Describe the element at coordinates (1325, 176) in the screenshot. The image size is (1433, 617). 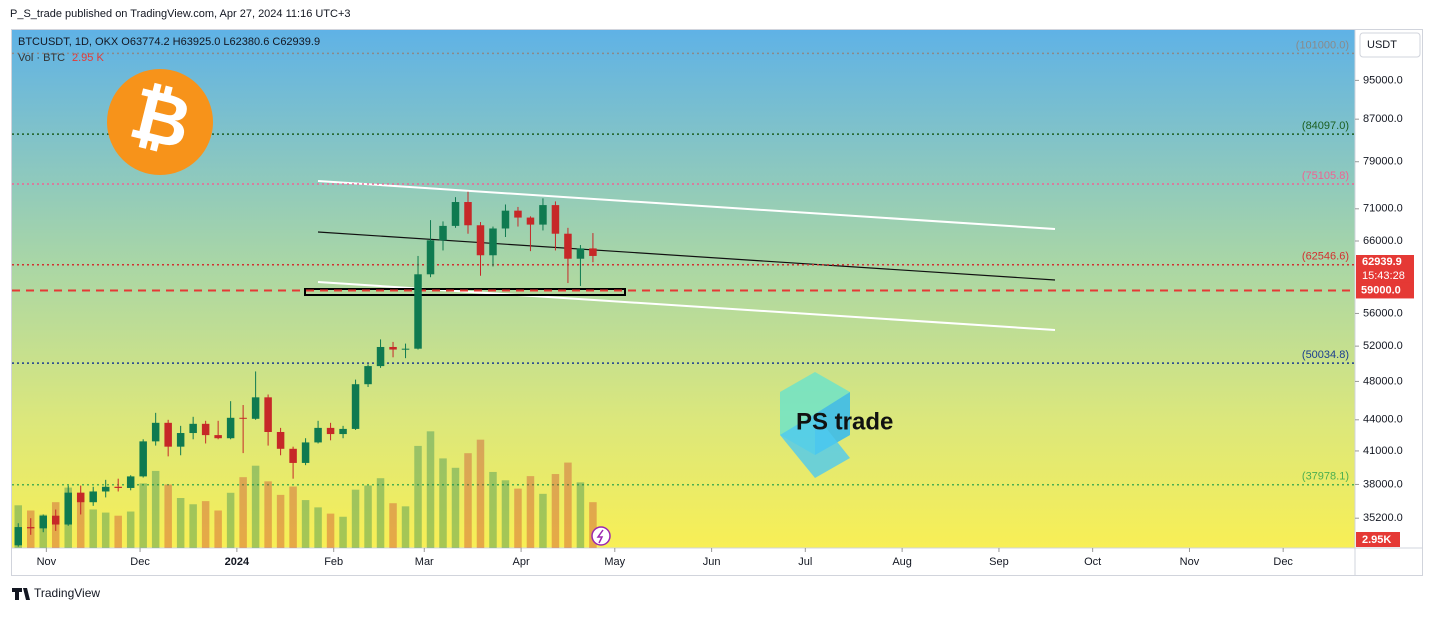
I see `level-label: (75105.8)` at that location.